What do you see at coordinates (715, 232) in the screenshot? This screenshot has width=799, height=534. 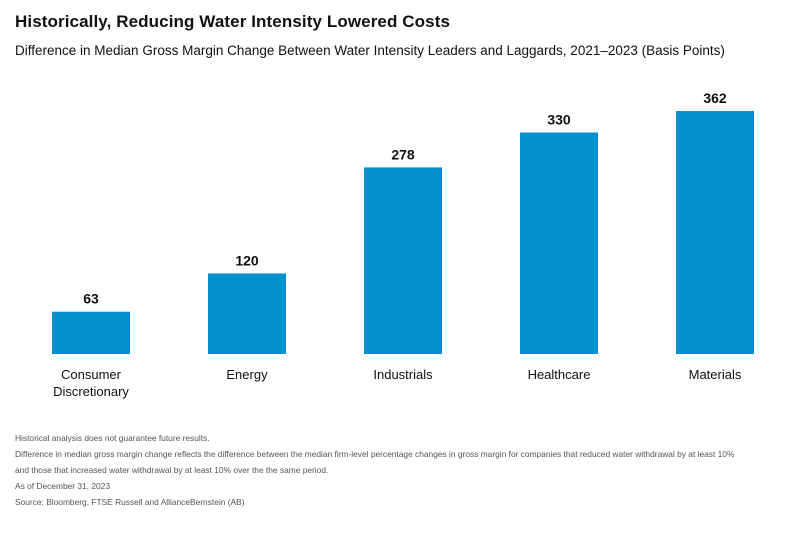 I see `bar-materials` at bounding box center [715, 232].